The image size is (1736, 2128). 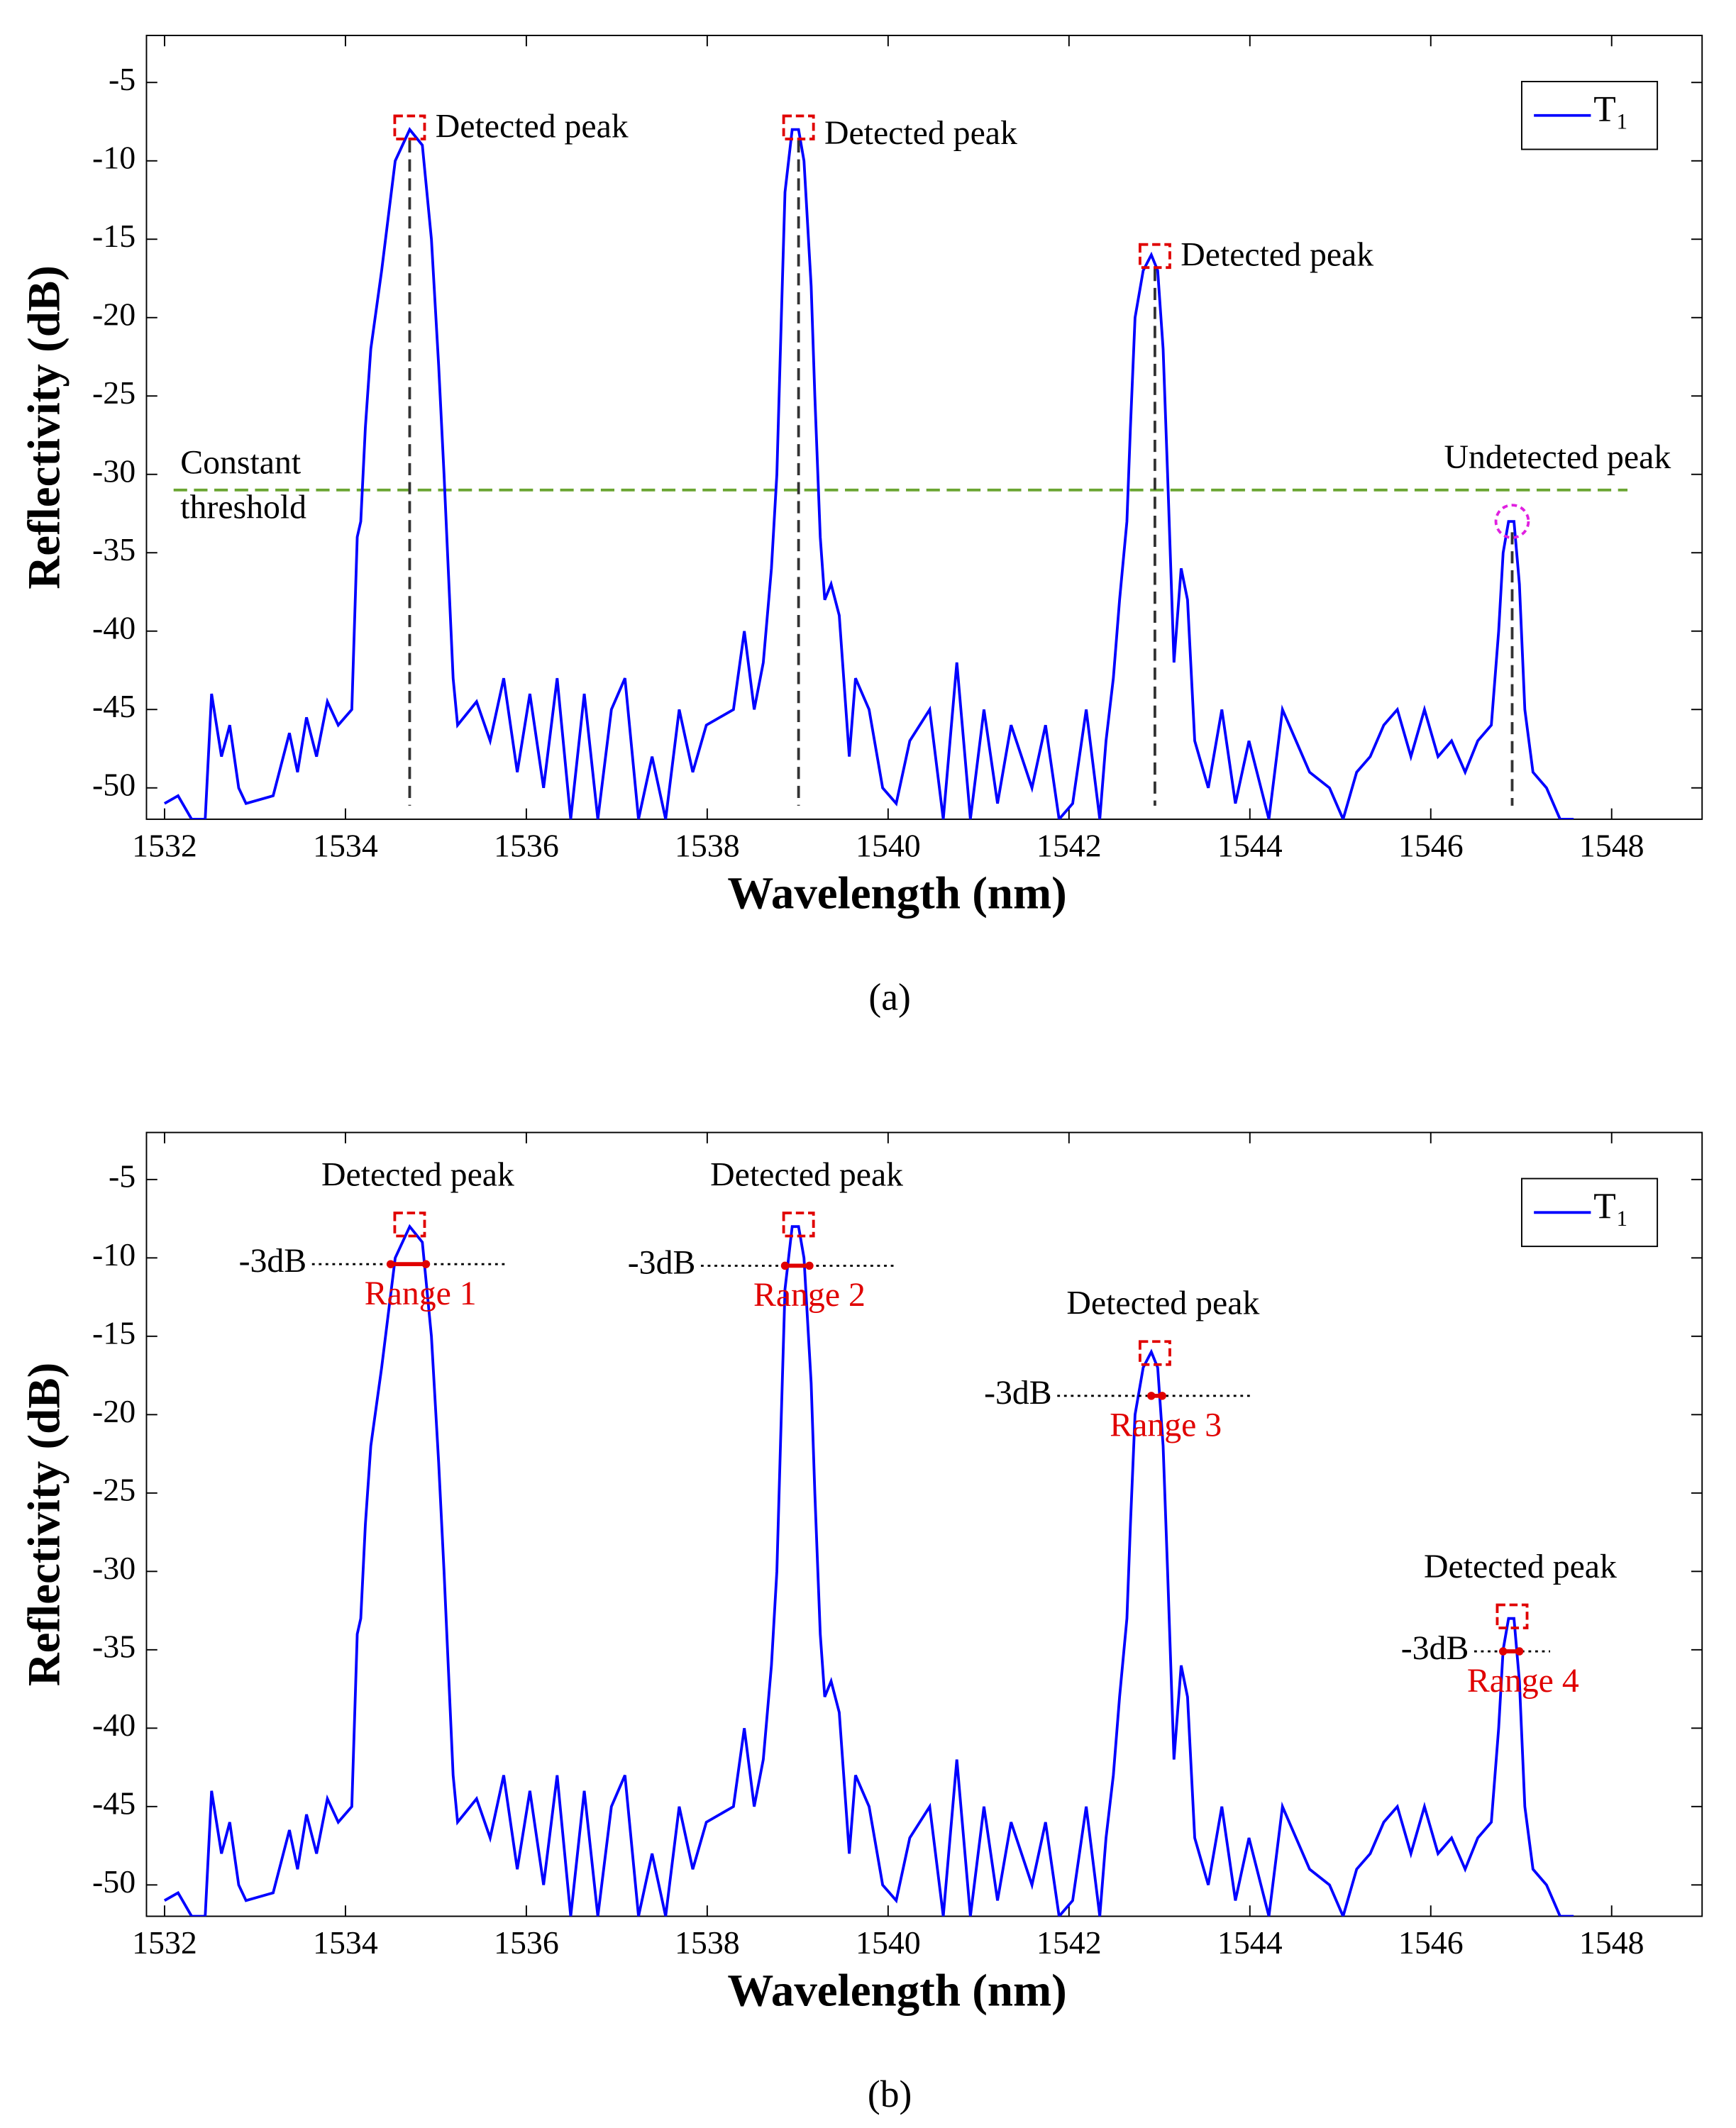 What do you see at coordinates (421, 1293) in the screenshot?
I see `range-label: Range 1` at bounding box center [421, 1293].